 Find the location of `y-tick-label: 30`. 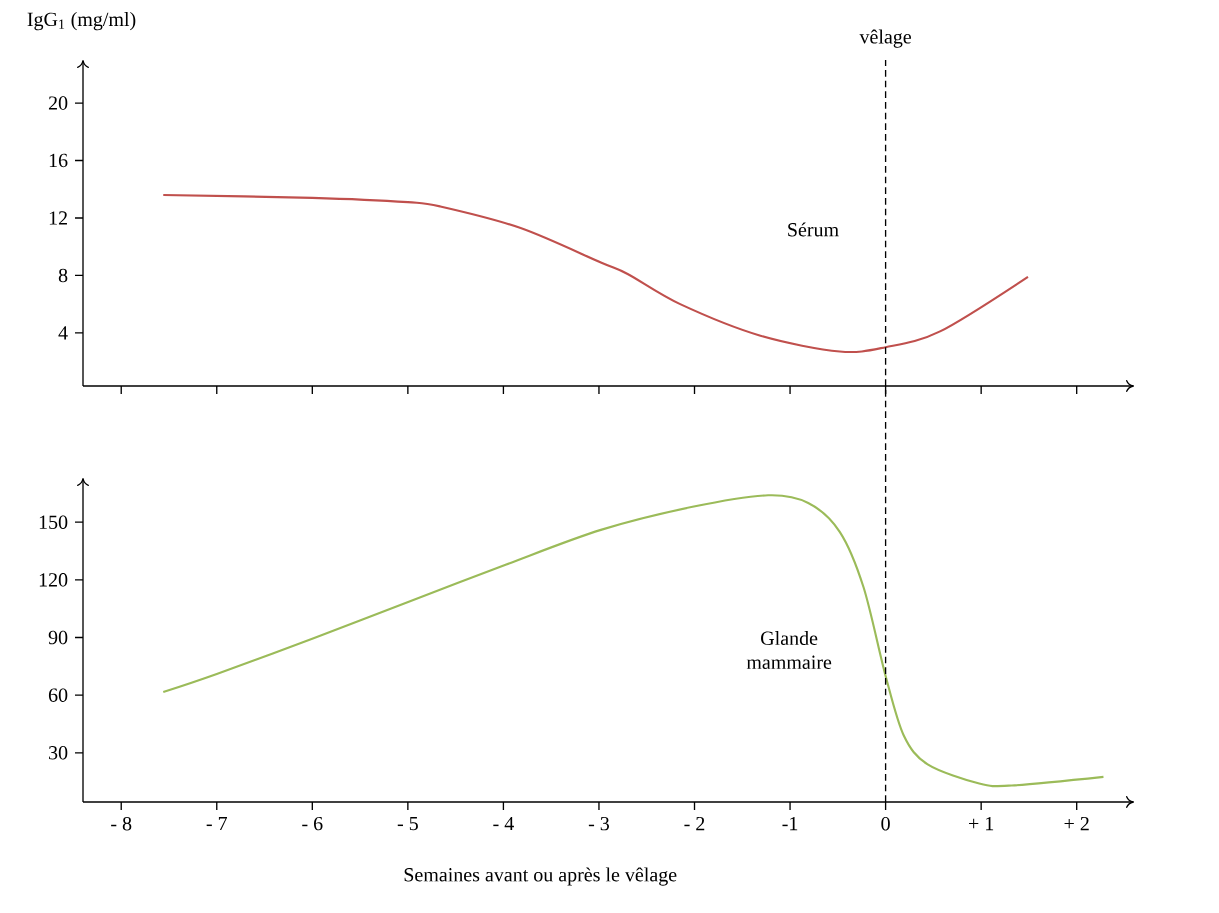

y-tick-label: 30 is located at coordinates (58, 753).